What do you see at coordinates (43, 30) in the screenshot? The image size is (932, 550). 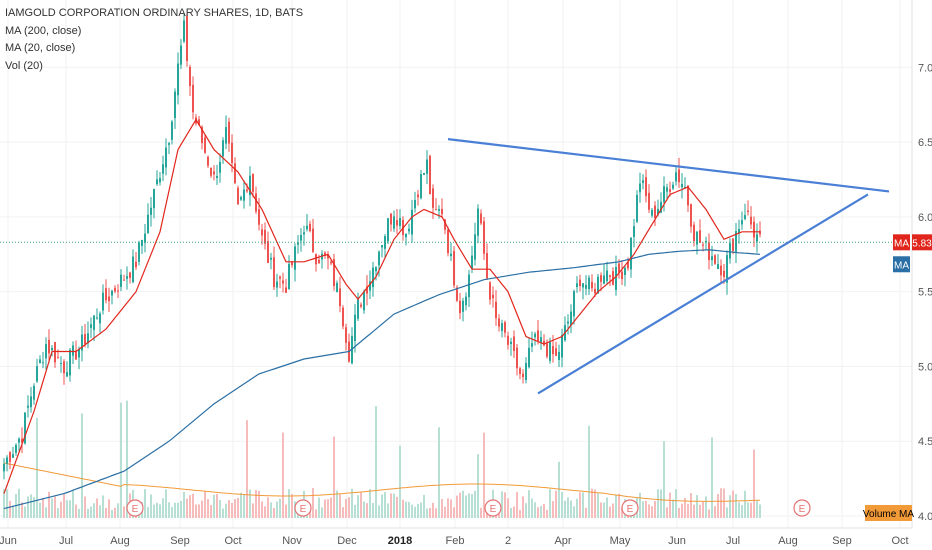 I see `ma200-legend: MA (200, close)` at bounding box center [43, 30].